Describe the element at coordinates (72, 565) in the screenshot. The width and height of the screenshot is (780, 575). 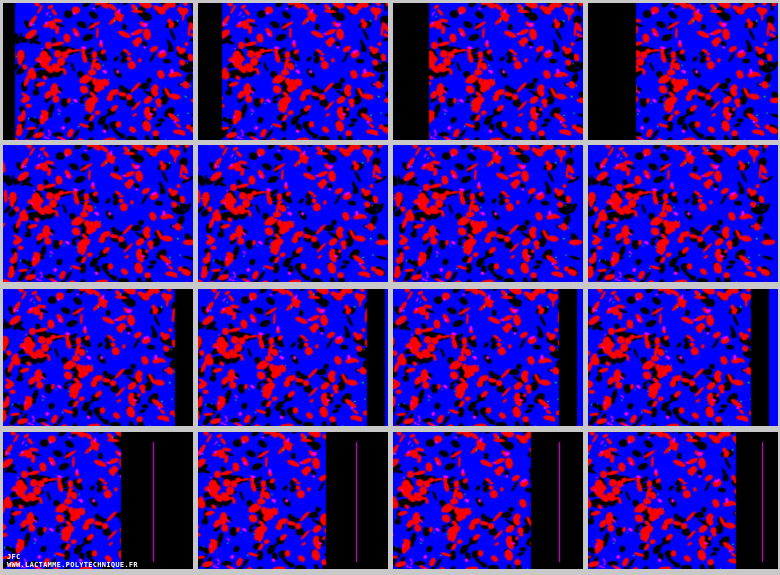
I see `credit-site: WWW.LACTAMME.POLYTECHNIQUE.FR` at that location.